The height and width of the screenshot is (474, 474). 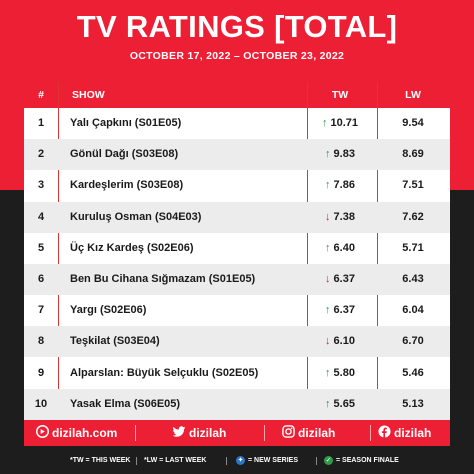 What do you see at coordinates (413, 372) in the screenshot?
I see `lw-cell: 5.46` at bounding box center [413, 372].